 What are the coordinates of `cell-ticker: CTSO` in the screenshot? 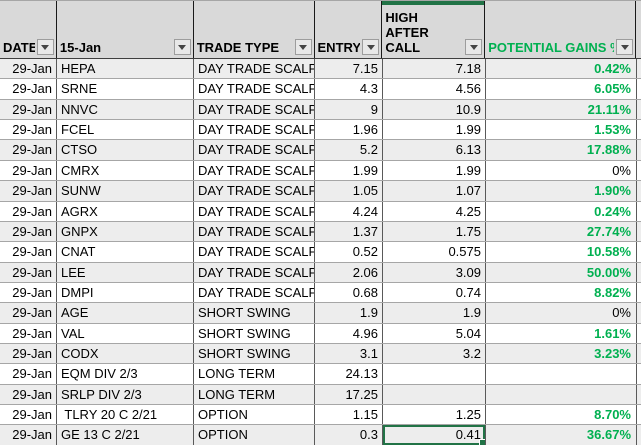 It's located at (125, 150).